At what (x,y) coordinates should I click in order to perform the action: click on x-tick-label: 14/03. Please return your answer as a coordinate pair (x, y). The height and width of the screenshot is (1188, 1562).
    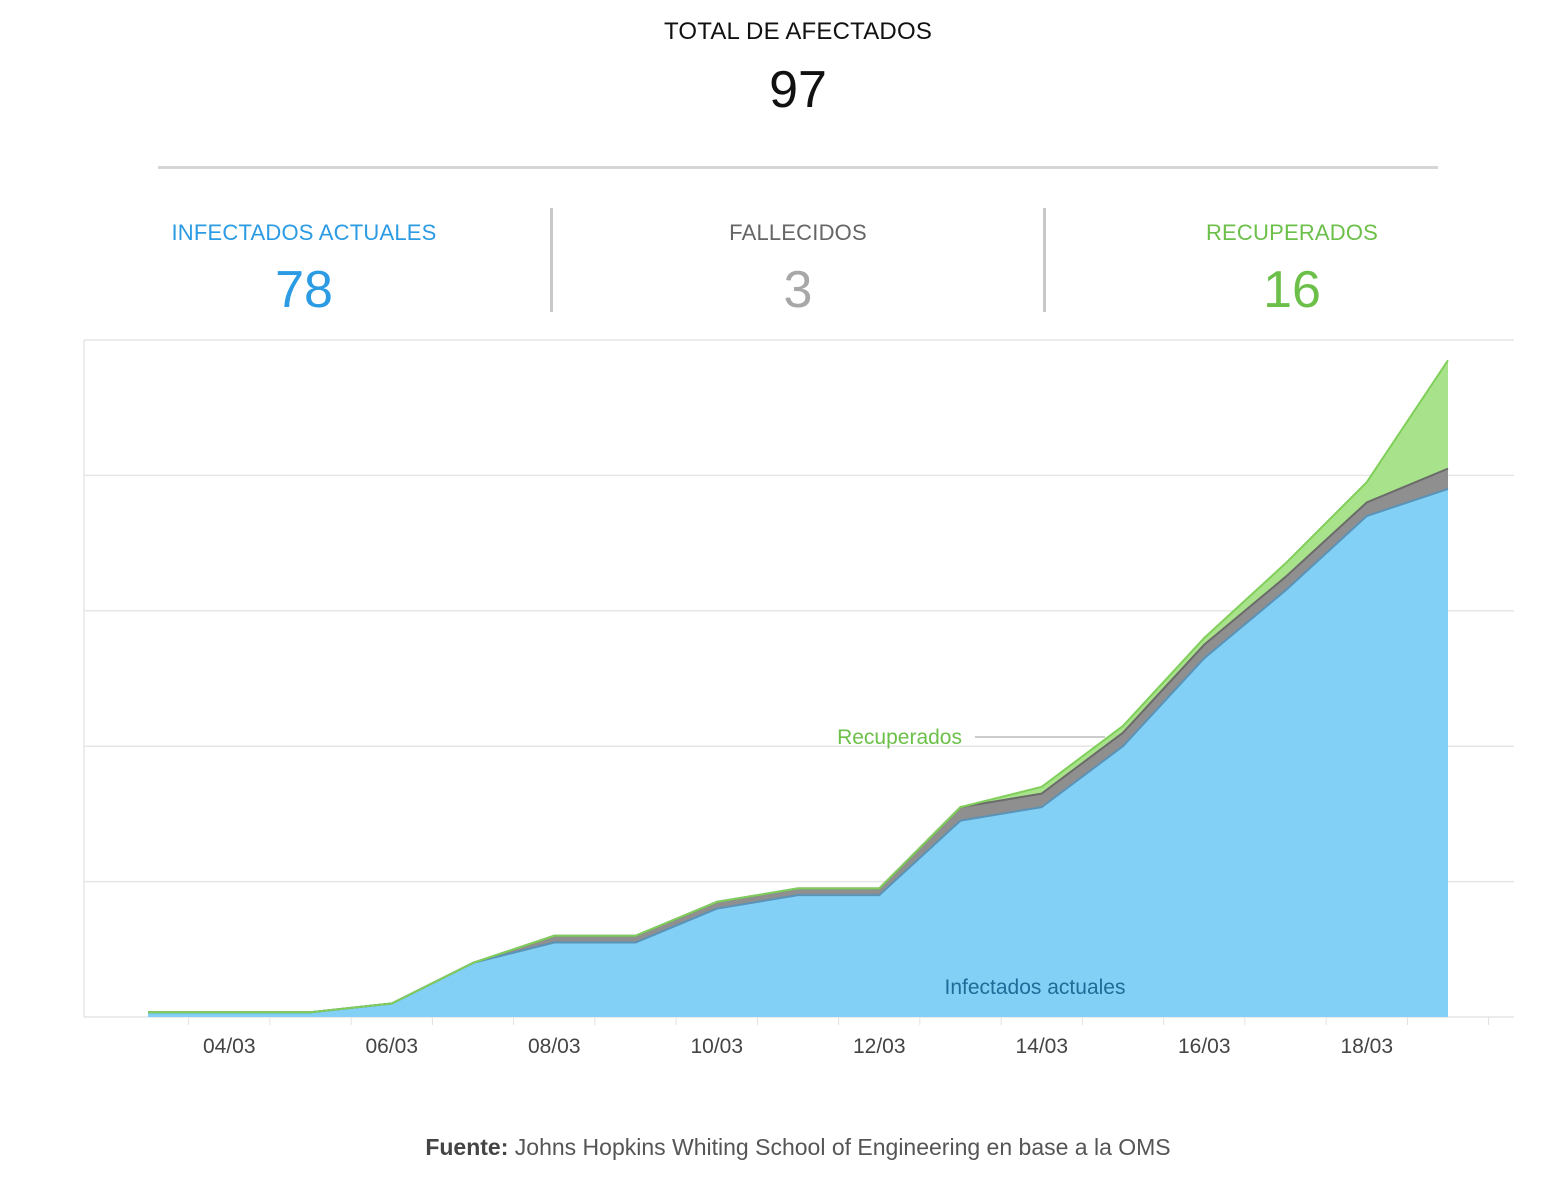
    Looking at the image, I should click on (1041, 1046).